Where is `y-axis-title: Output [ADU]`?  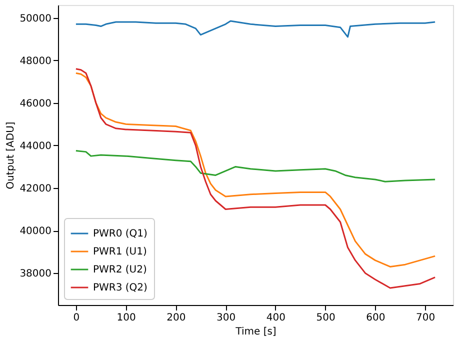
y-axis-title: Output [ADU] is located at coordinates (11, 156).